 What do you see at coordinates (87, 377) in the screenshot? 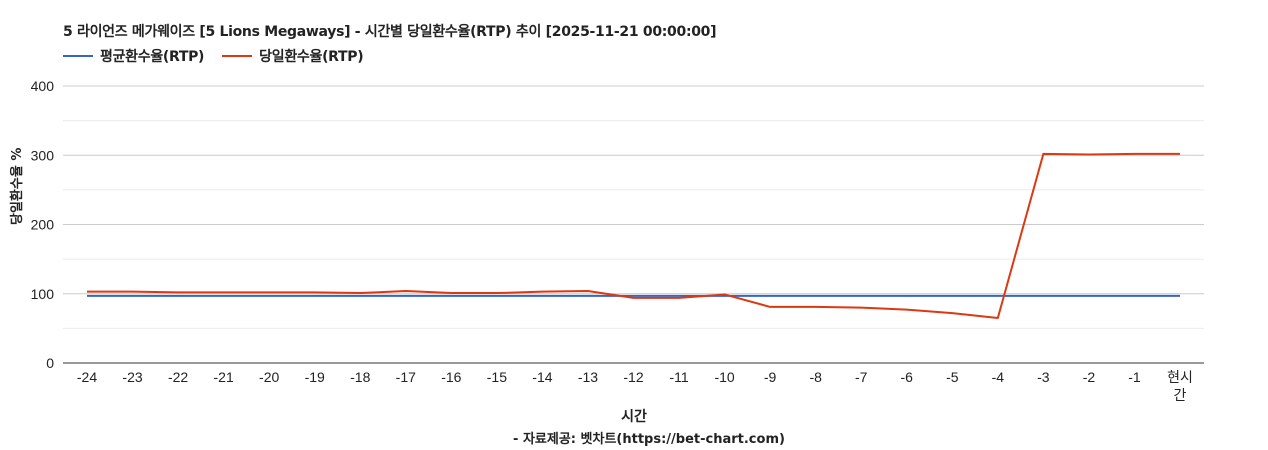
I see `x-tick-label: -24` at bounding box center [87, 377].